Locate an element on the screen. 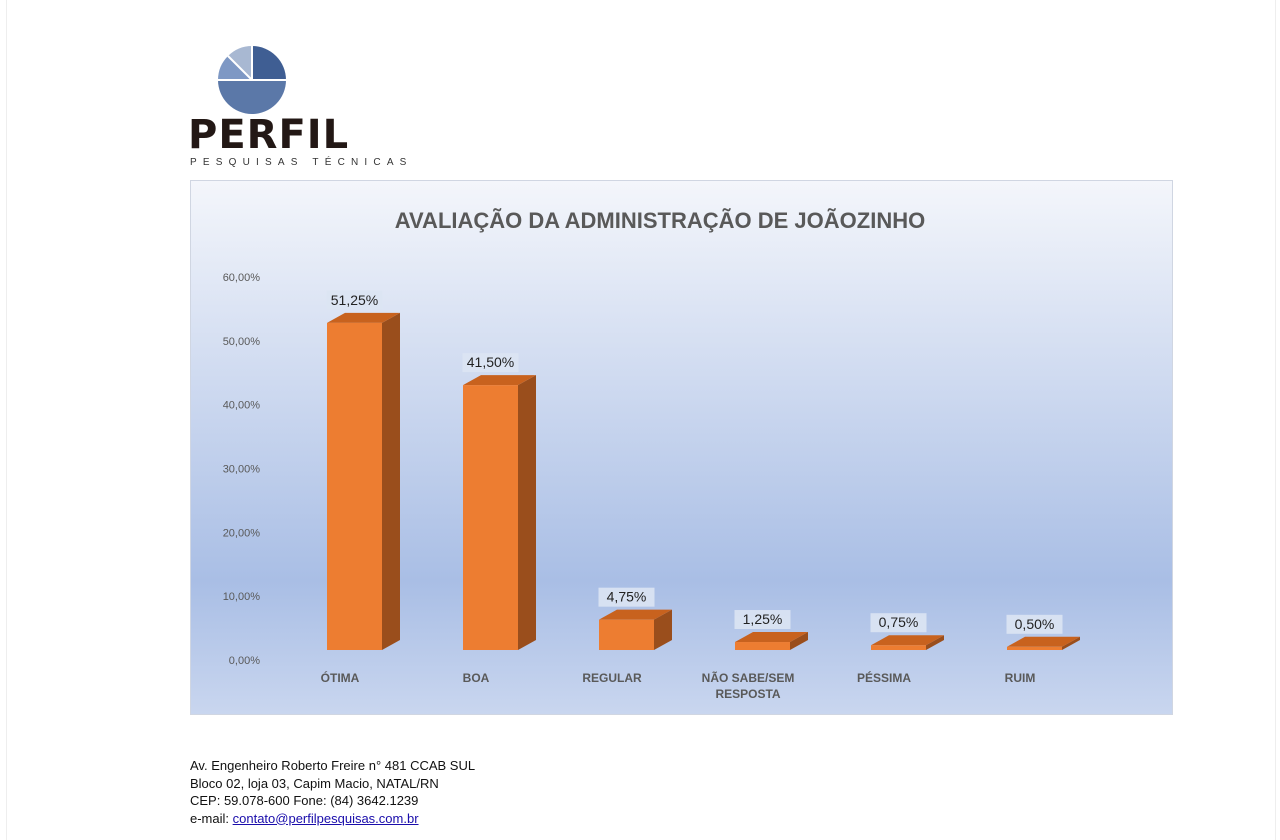  y-tick-label: 60,00% is located at coordinates (242, 278).